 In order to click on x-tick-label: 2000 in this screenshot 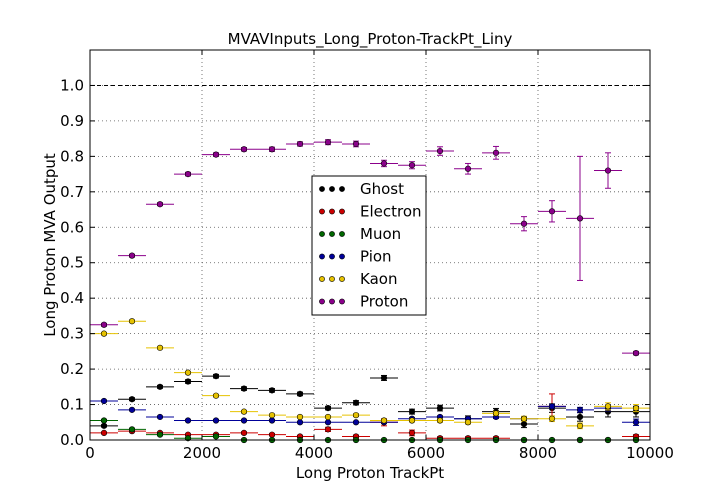, I will do `click(202, 453)`.